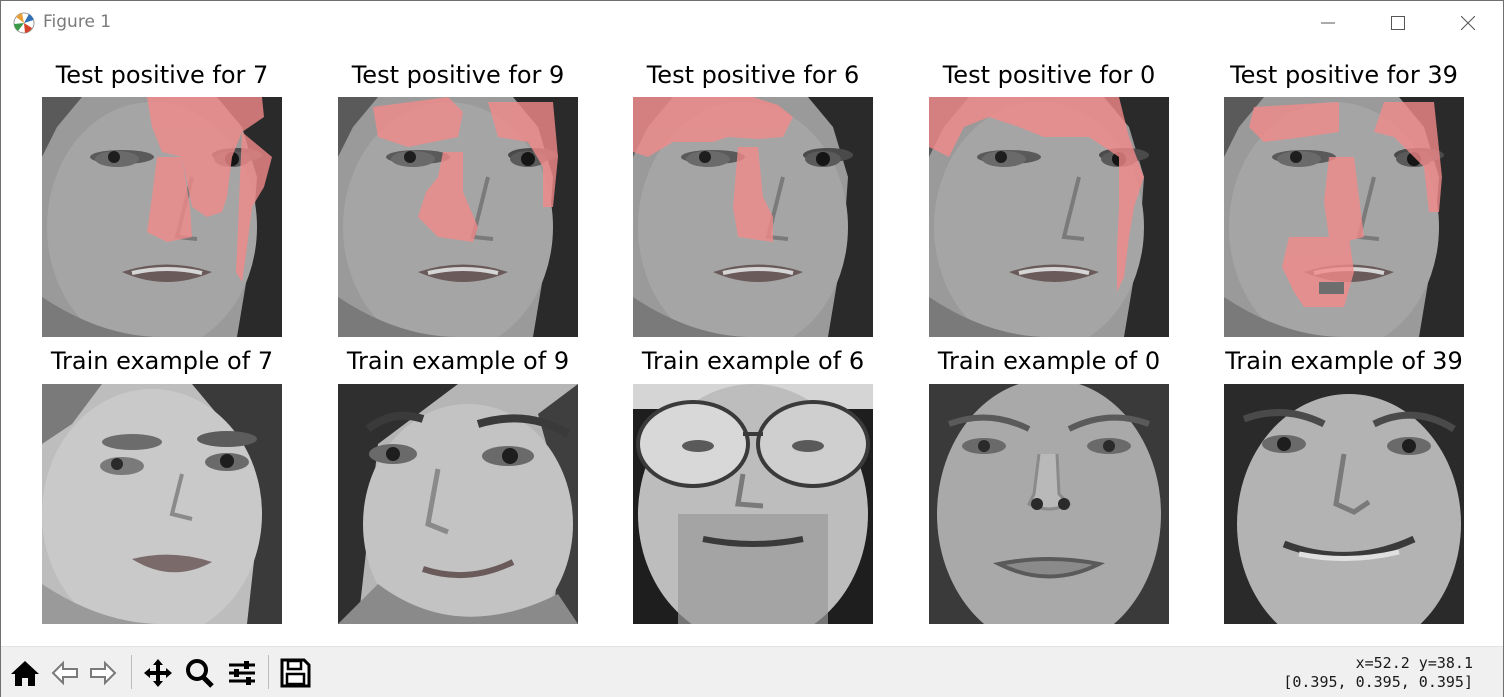 The height and width of the screenshot is (697, 1504). Describe the element at coordinates (1344, 75) in the screenshot. I see `test-title-39: Test positive for 39` at that location.